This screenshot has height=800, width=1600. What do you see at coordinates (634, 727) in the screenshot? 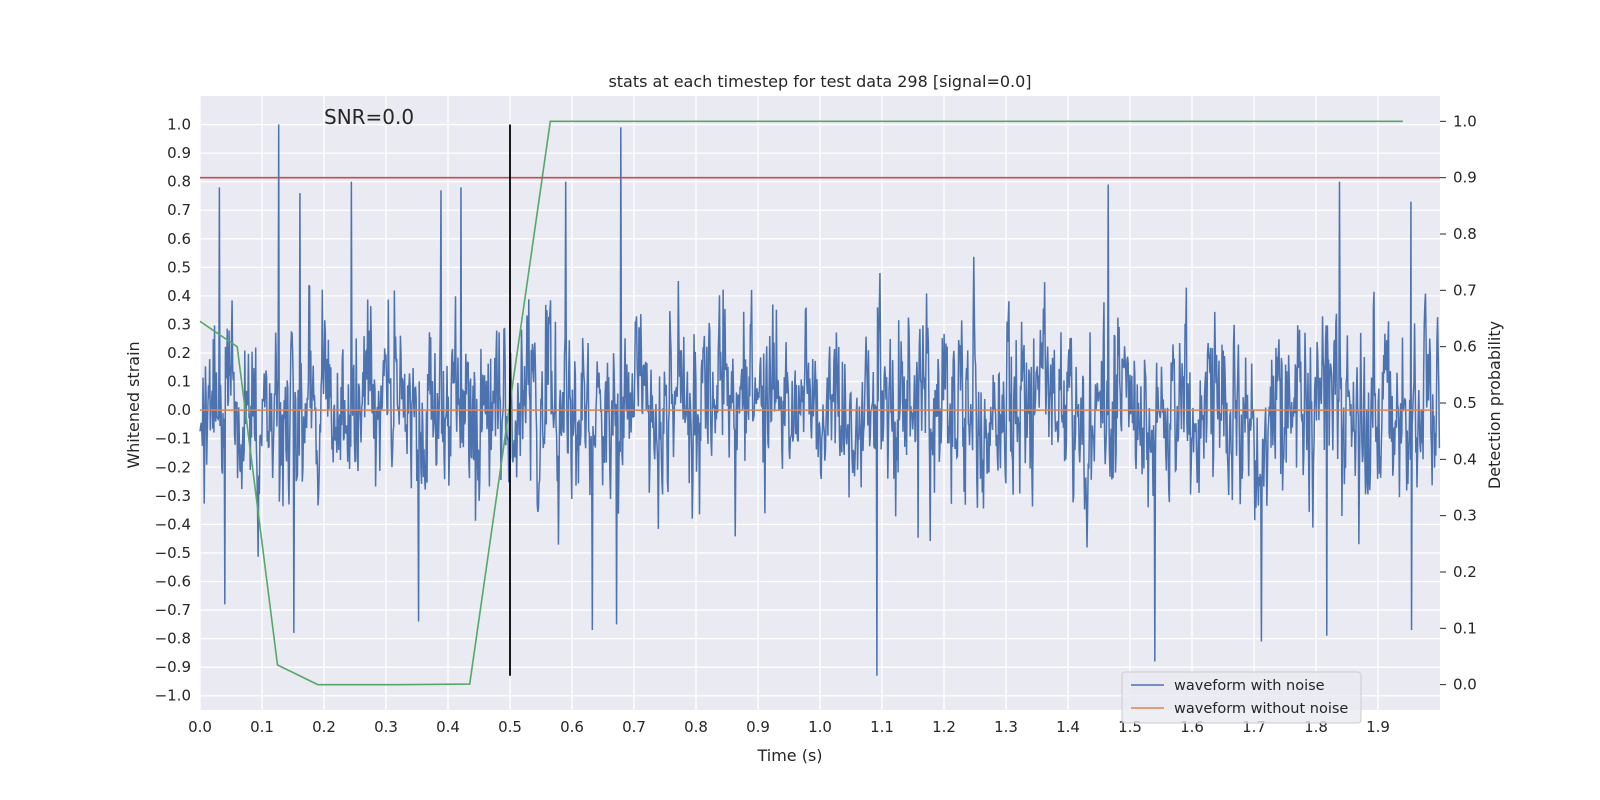
I see `x-tick-label: 0.7` at bounding box center [634, 727].